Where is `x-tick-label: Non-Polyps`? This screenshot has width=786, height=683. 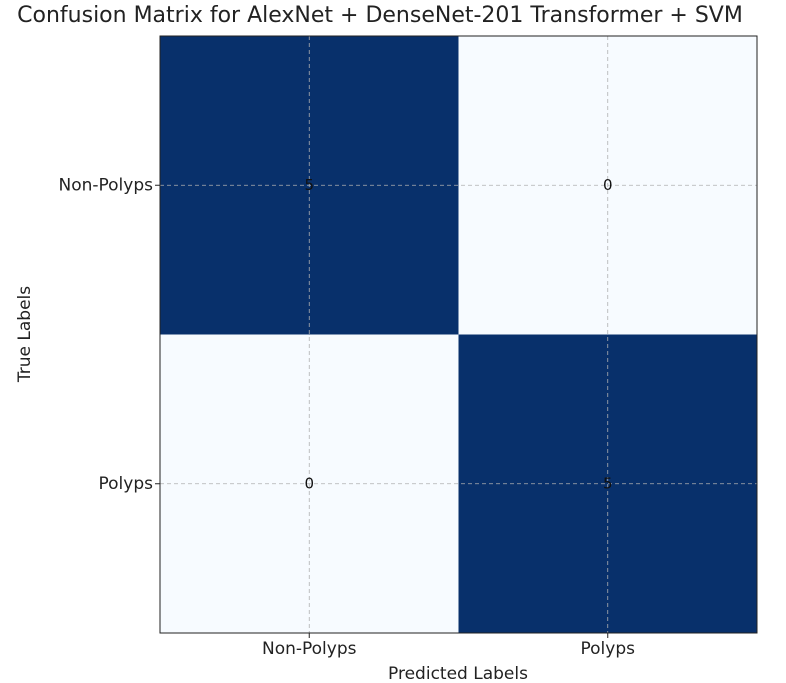
x-tick-label: Non-Polyps is located at coordinates (309, 649).